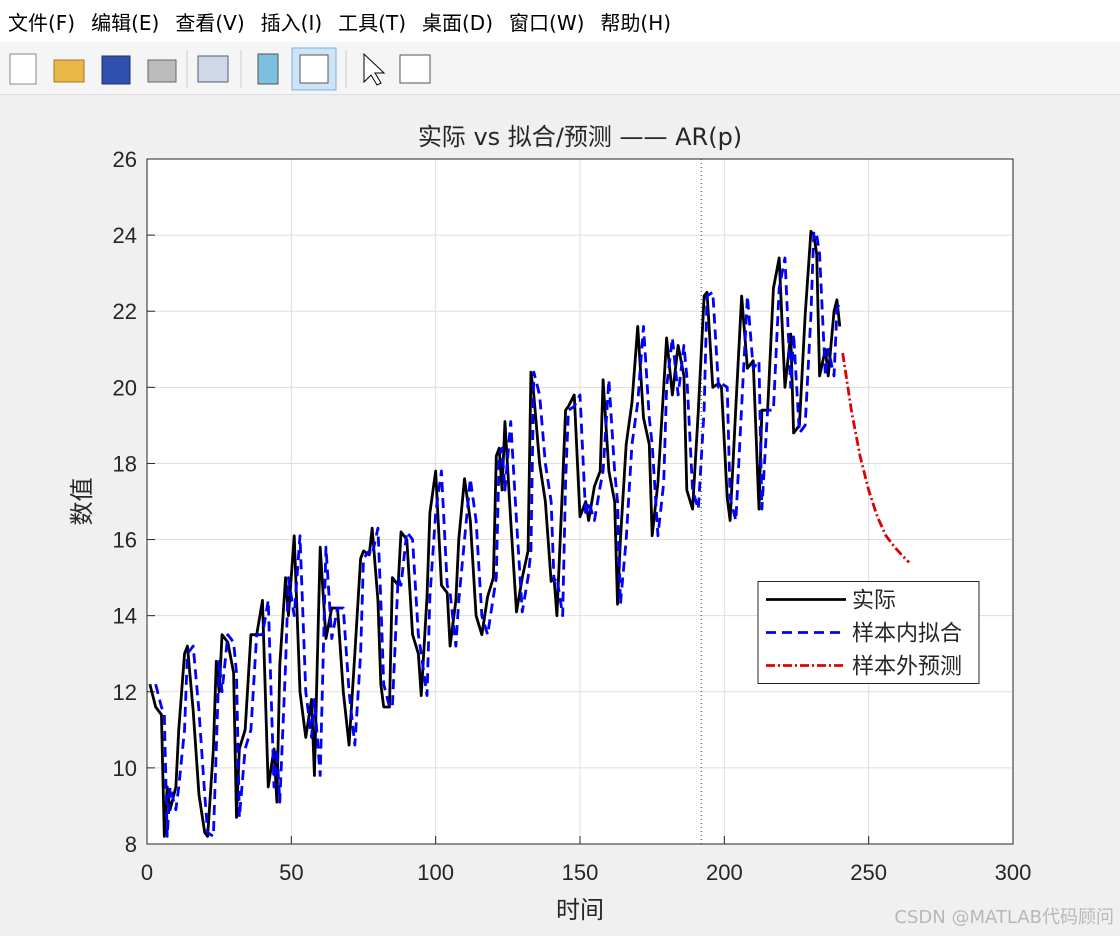 The image size is (1120, 936). What do you see at coordinates (435, 872) in the screenshot?
I see `x-tick-label: 100` at bounding box center [435, 872].